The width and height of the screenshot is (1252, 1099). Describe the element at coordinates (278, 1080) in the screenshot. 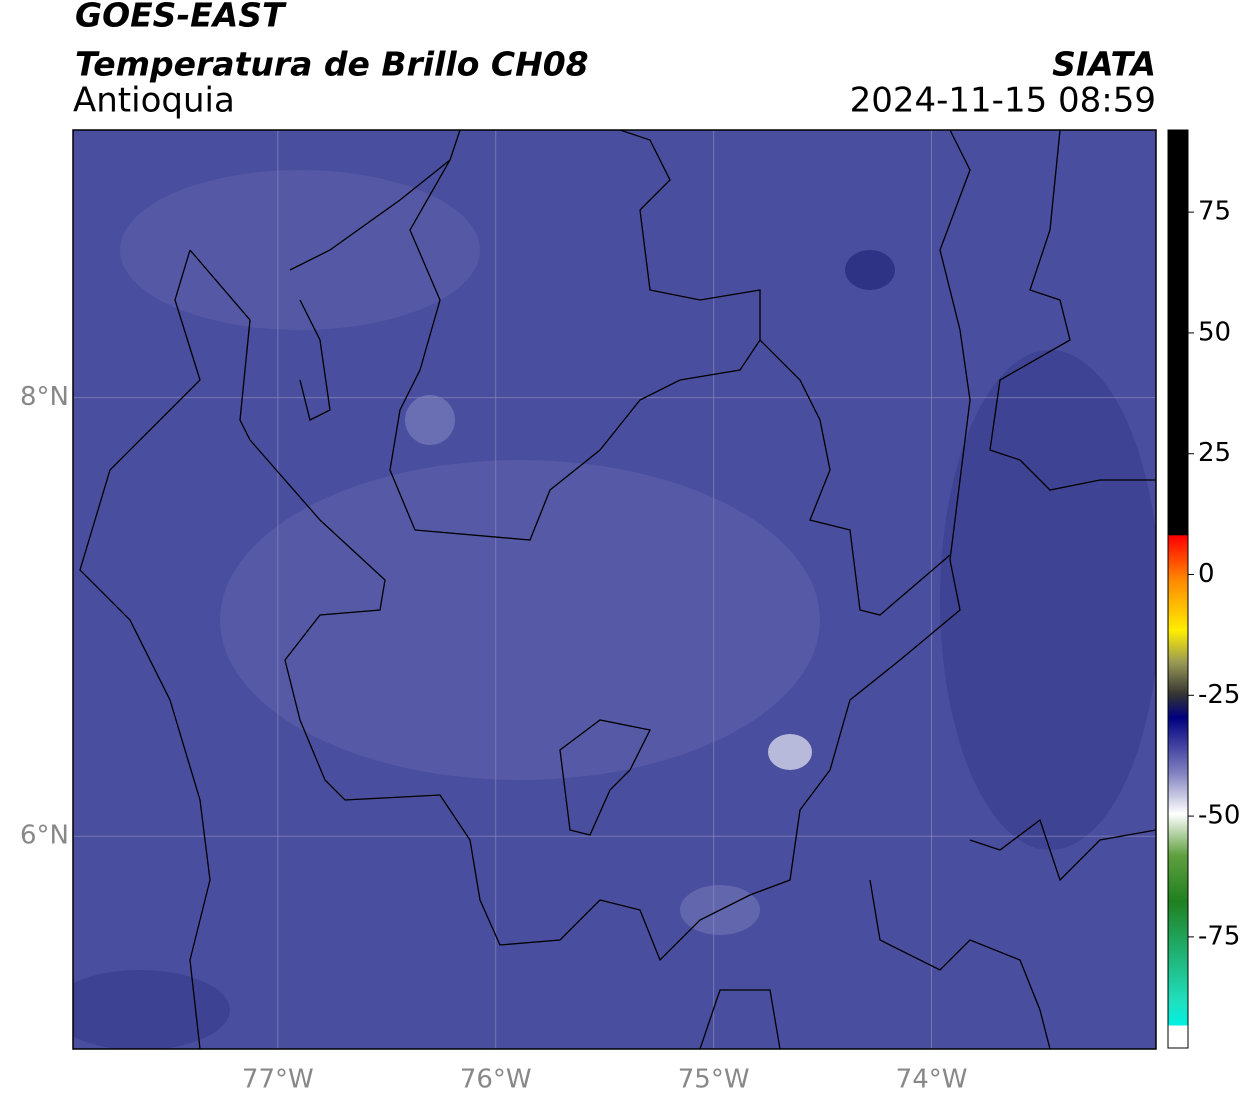

I see `x-tick-label: 77°W` at that location.